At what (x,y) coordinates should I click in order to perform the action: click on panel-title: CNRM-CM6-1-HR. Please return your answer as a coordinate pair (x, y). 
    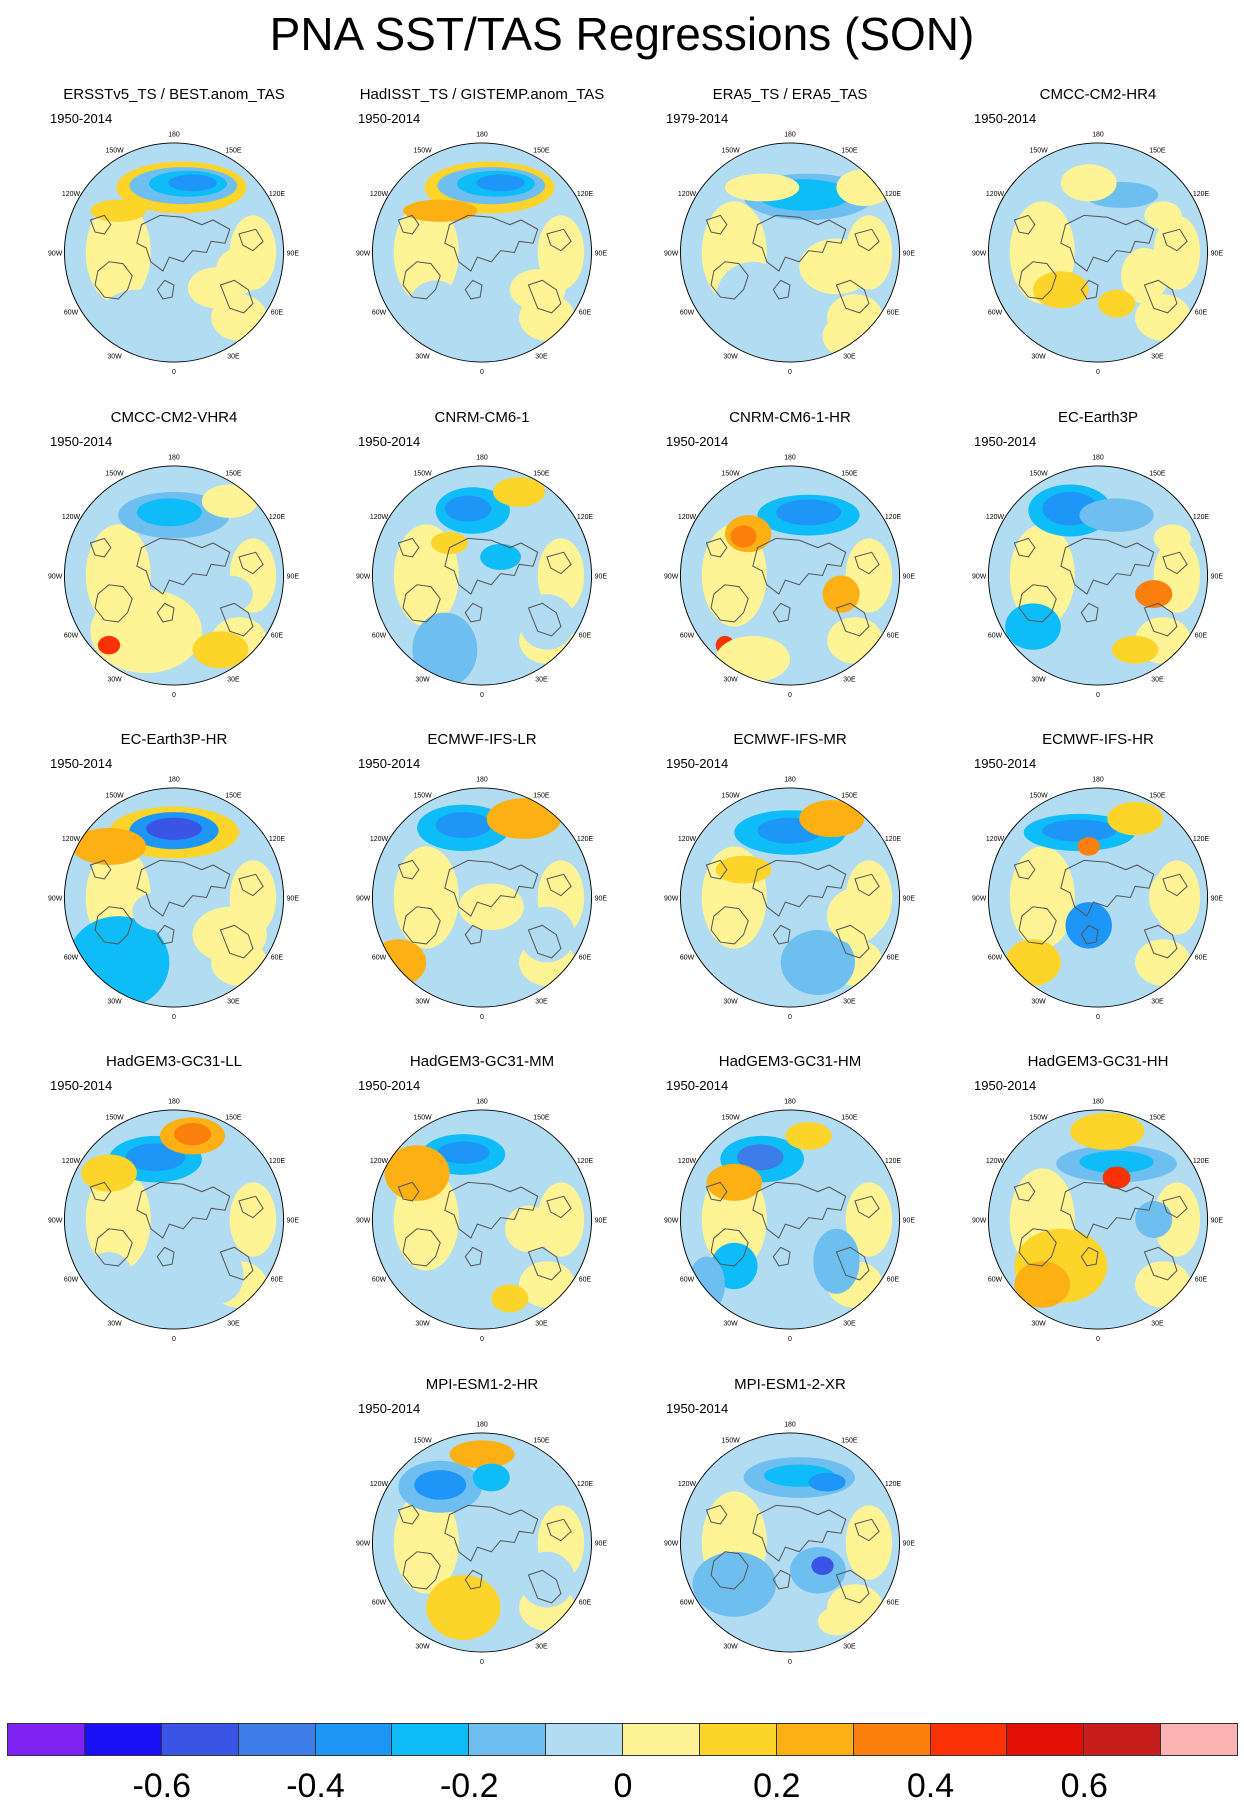
    Looking at the image, I should click on (790, 417).